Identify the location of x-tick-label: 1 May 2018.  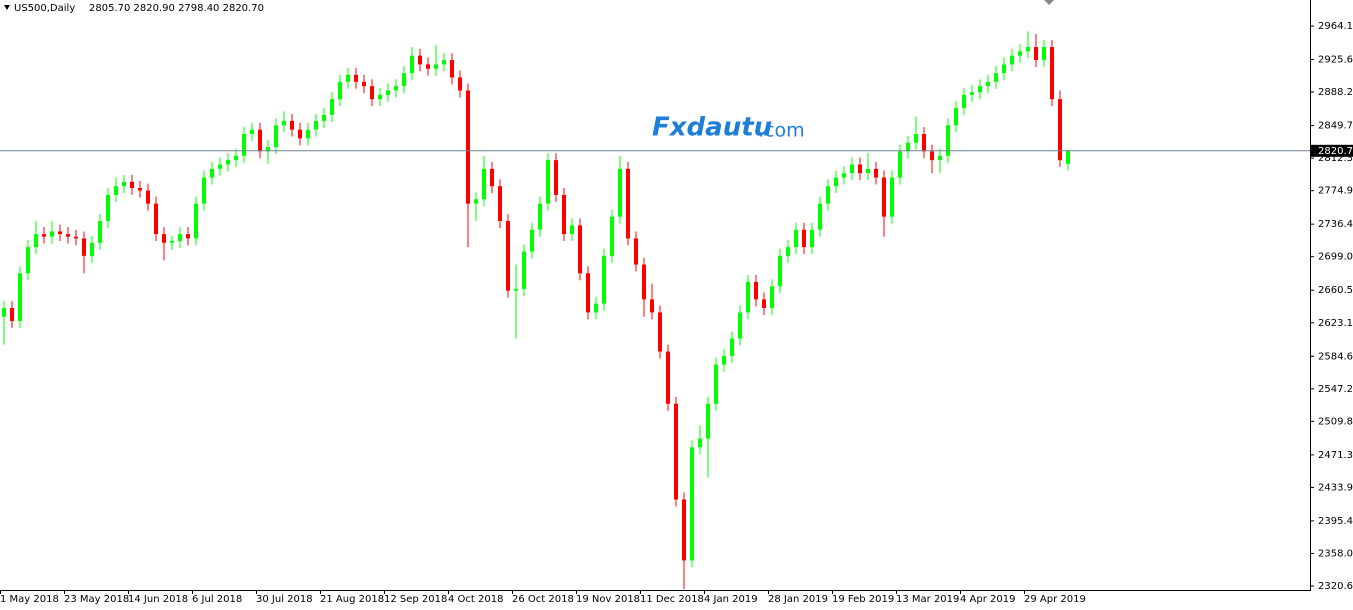
(29, 599).